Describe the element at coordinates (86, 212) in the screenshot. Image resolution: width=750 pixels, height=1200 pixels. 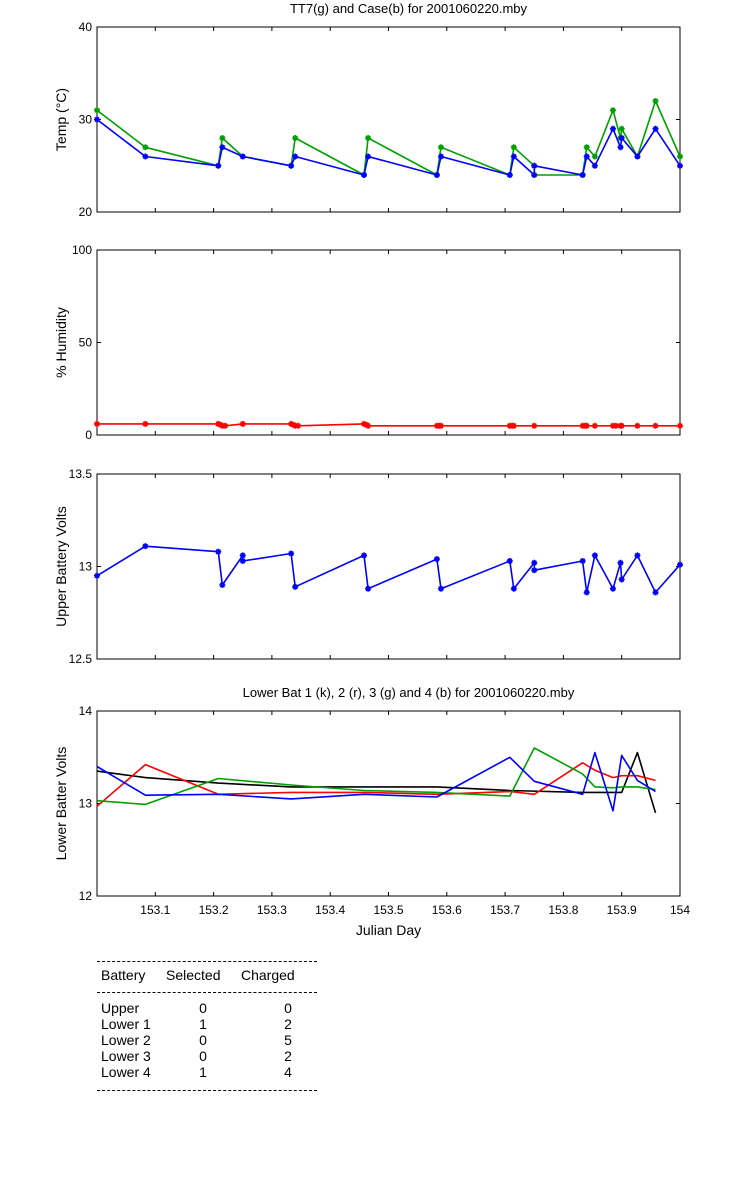
I see `y-tick-label: 20` at that location.